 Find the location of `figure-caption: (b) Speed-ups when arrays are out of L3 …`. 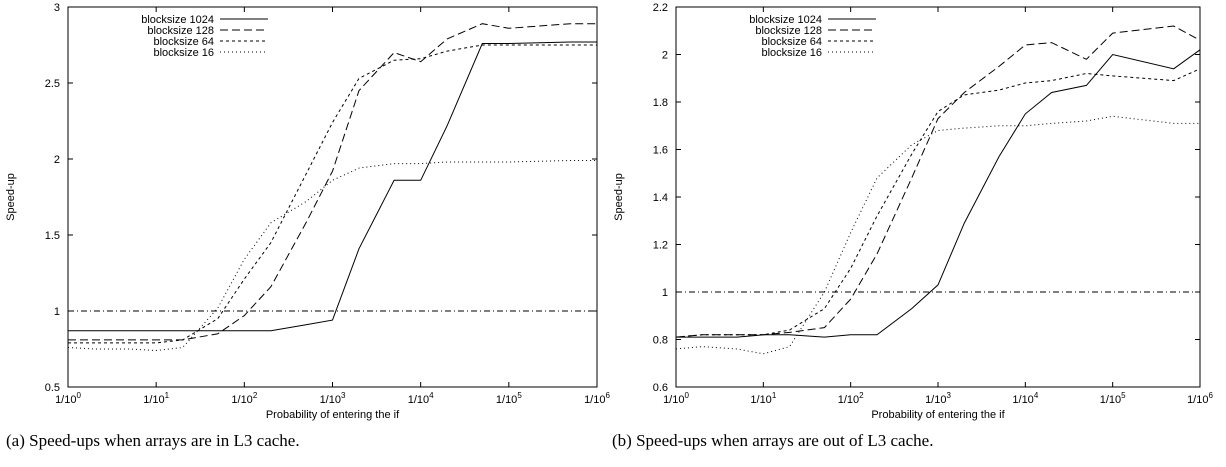

figure-caption: (b) Speed-ups when arrays are out of L3 … is located at coordinates (772, 440).